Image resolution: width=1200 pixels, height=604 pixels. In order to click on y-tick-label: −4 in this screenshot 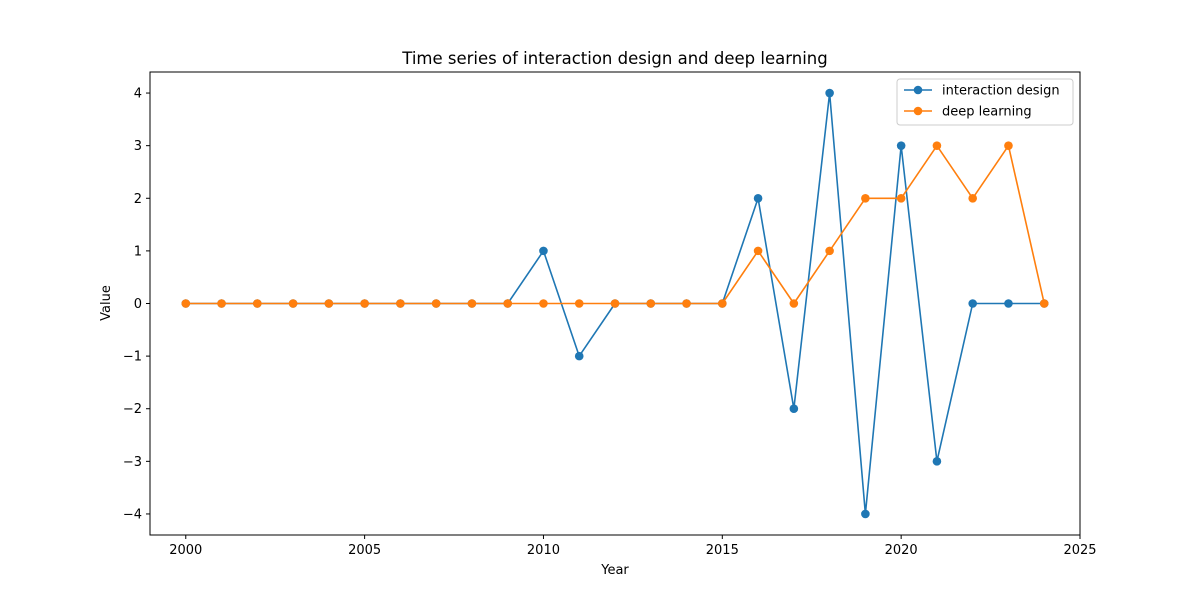, I will do `click(132, 514)`.